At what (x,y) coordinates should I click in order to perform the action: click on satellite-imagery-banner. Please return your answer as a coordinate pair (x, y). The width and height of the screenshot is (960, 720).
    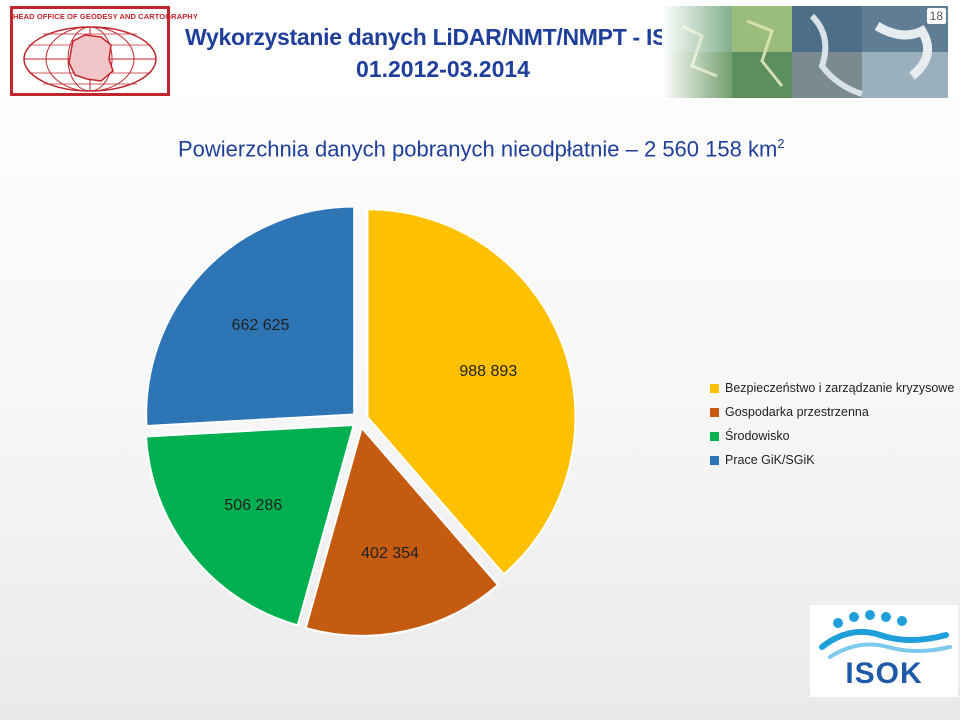
    Looking at the image, I should click on (805, 52).